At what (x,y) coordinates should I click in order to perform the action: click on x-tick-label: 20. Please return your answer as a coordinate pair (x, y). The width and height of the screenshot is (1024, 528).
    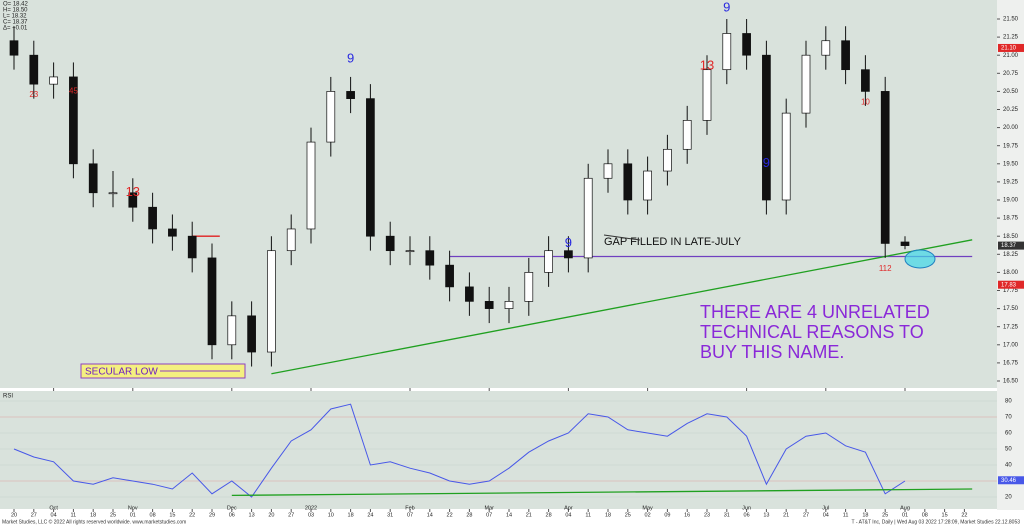
    Looking at the image, I should click on (14, 515).